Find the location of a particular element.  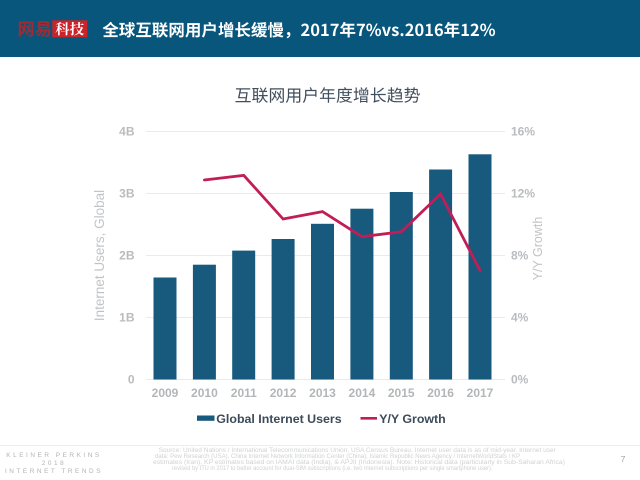

svg-text: 2012 is located at coordinates (283, 393).